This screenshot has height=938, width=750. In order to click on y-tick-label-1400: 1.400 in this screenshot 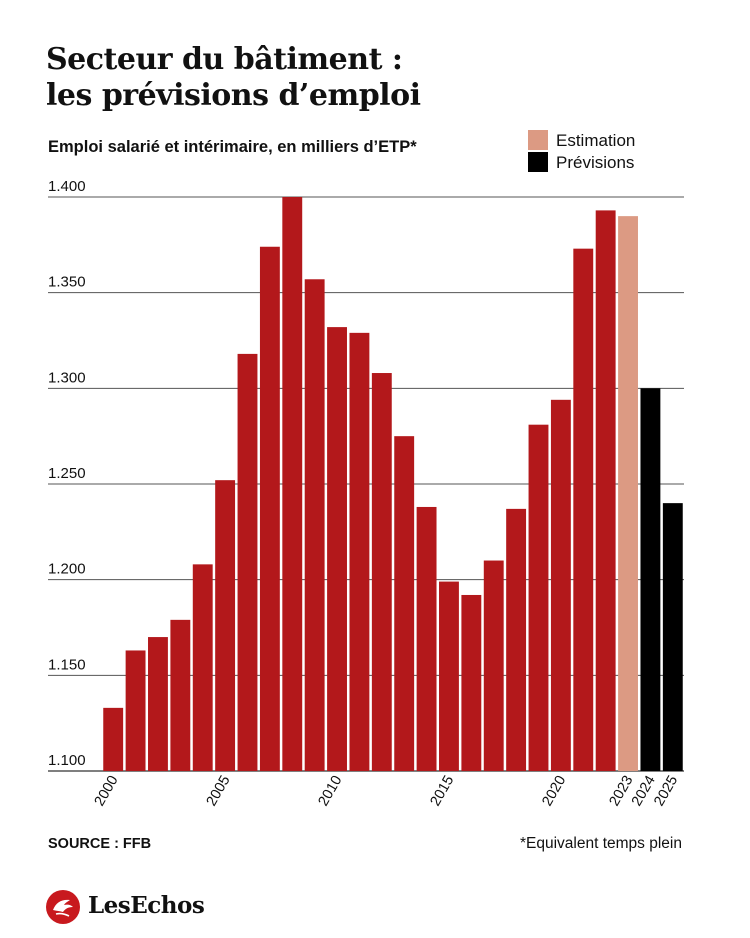, I will do `click(67, 186)`.